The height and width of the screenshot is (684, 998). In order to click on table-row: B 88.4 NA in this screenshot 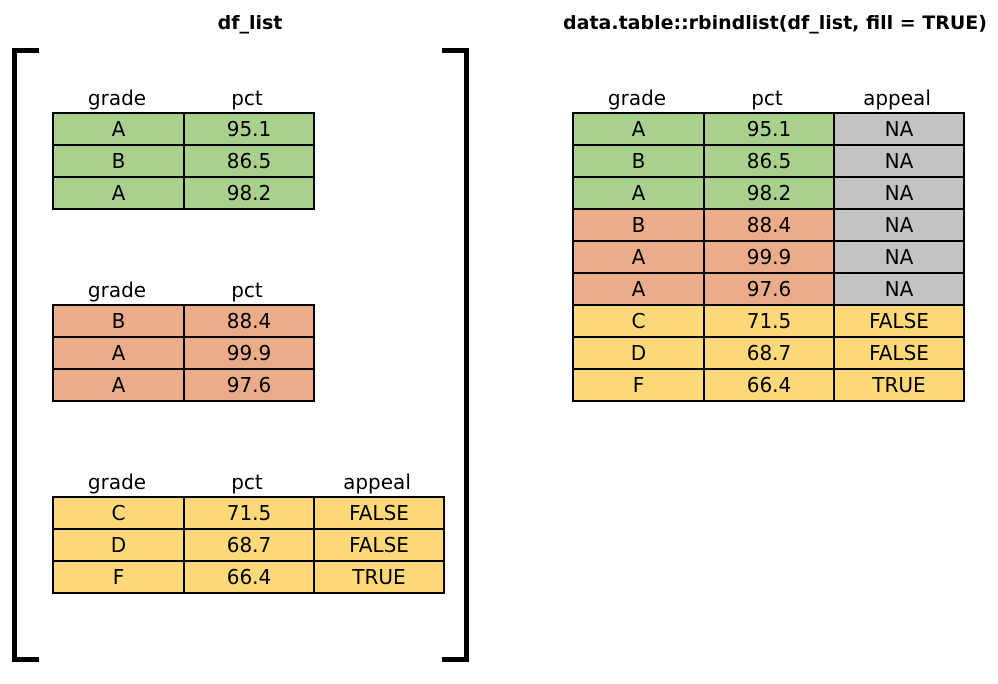, I will do `click(768, 224)`.